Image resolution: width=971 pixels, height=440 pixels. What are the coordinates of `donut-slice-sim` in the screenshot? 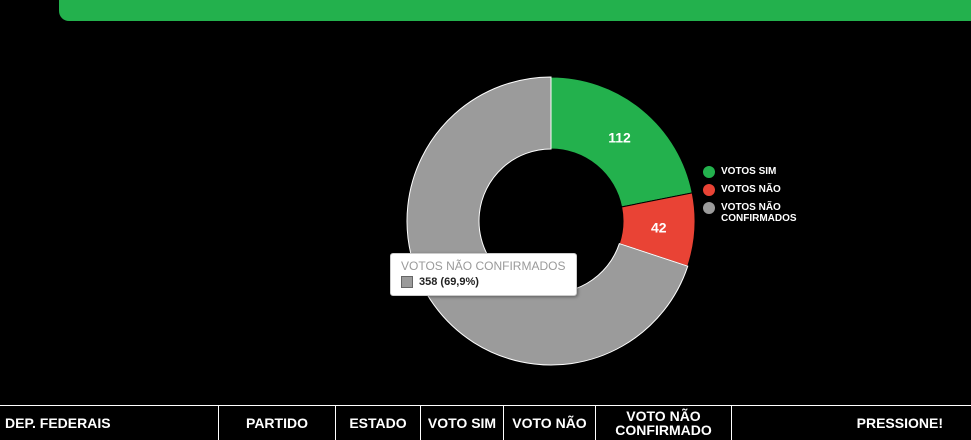 It's located at (621, 142).